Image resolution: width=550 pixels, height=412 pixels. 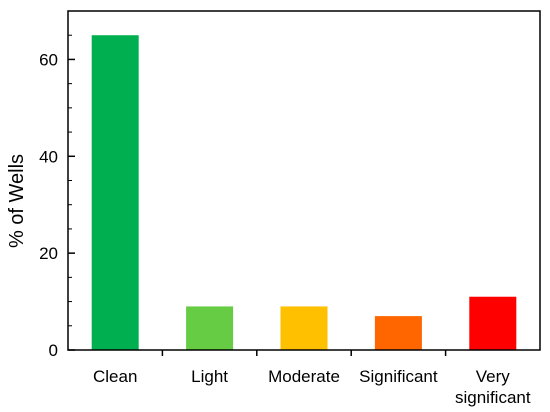 I want to click on x-category-label: Light, so click(x=209, y=376).